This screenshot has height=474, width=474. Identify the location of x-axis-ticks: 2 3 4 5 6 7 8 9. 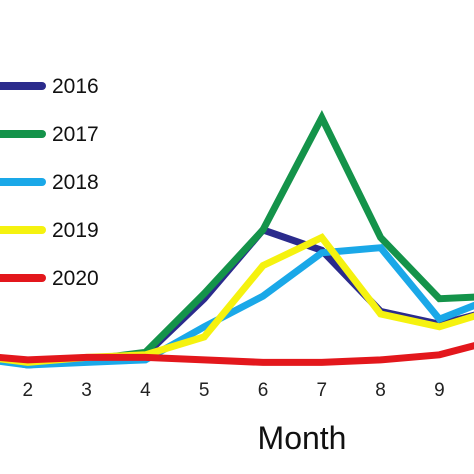
(234, 390).